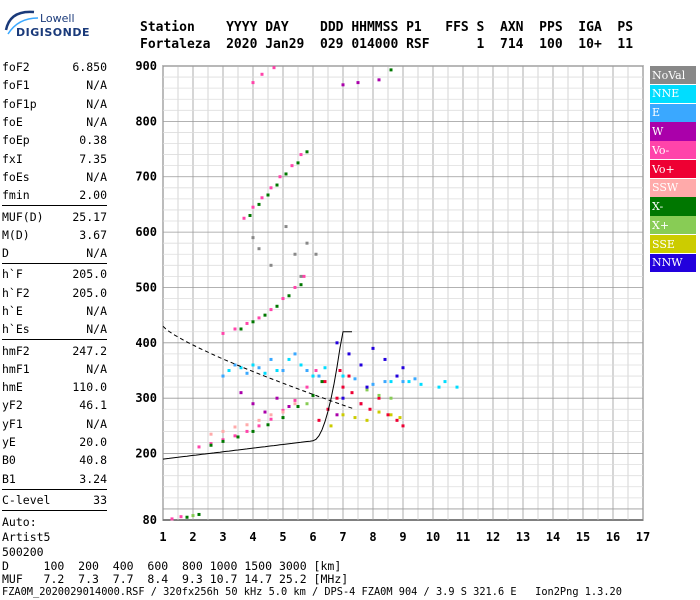 The image size is (700, 600). Describe the element at coordinates (9, 460) in the screenshot. I see `param-label: B0` at that location.